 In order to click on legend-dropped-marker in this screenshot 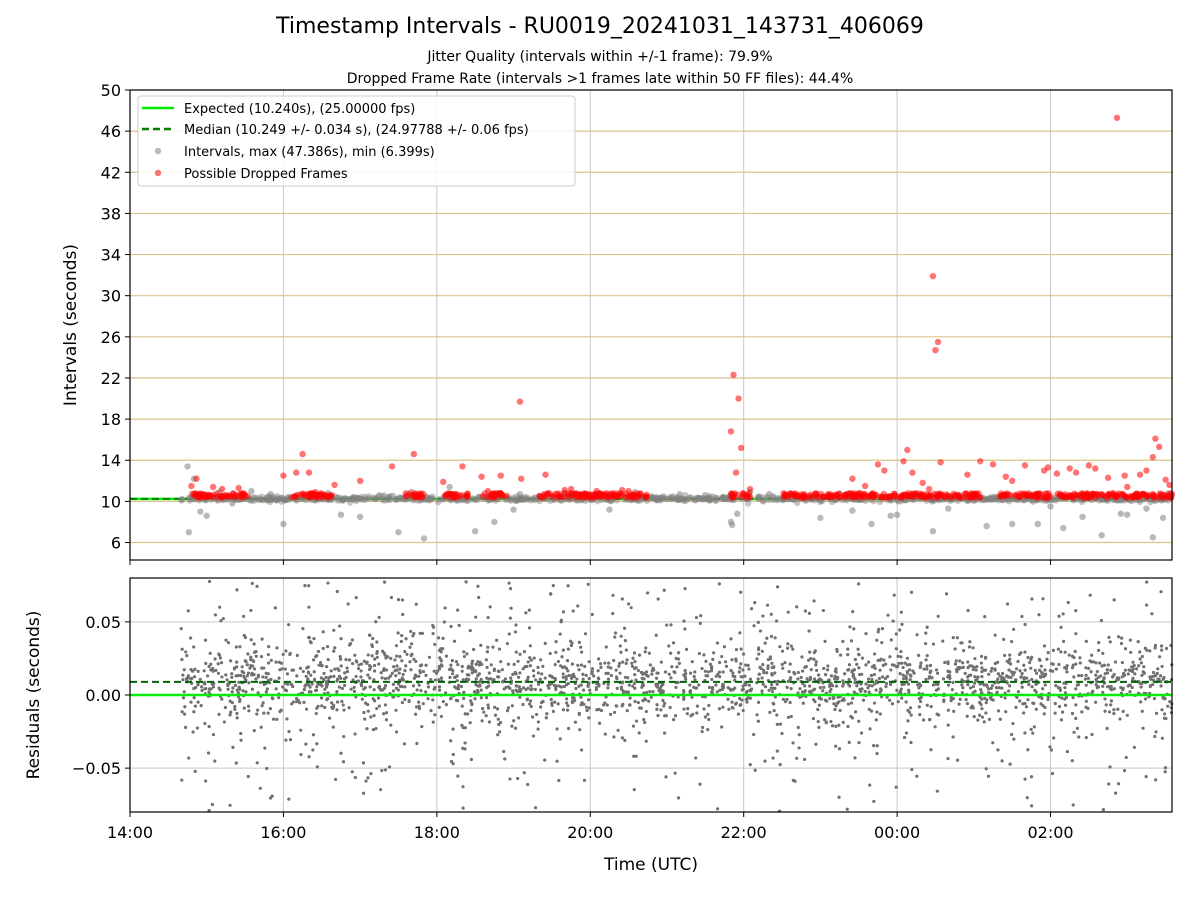, I will do `click(158, 173)`.